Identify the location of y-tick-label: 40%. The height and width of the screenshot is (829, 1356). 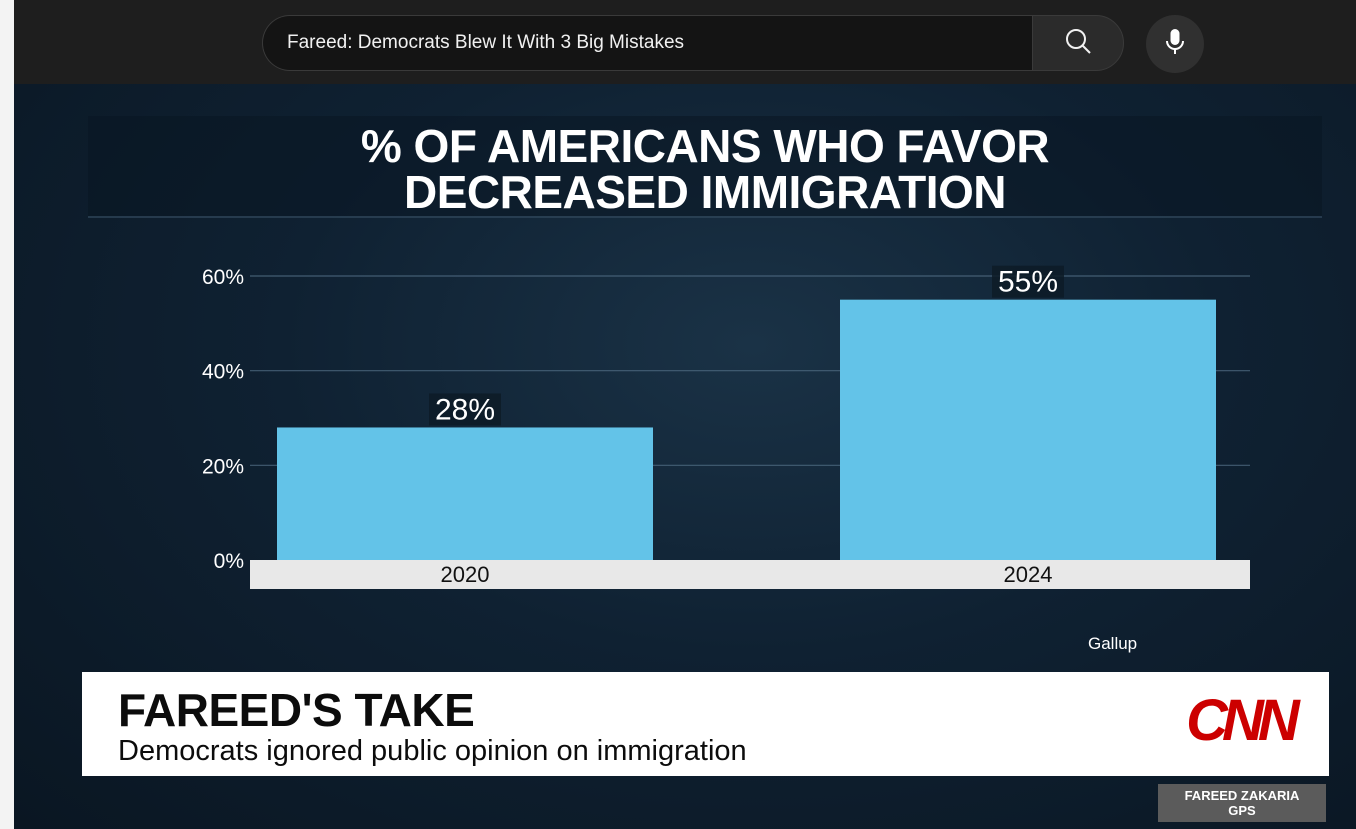
(223, 372).